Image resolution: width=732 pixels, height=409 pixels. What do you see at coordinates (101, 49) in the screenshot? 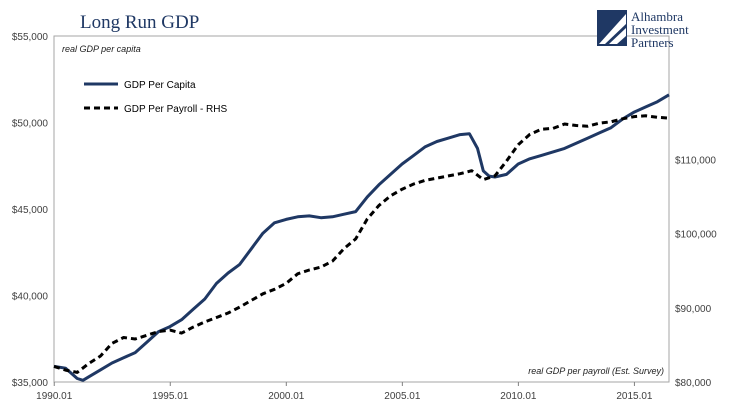
I see `left-axis-note: real GDP per capita` at bounding box center [101, 49].